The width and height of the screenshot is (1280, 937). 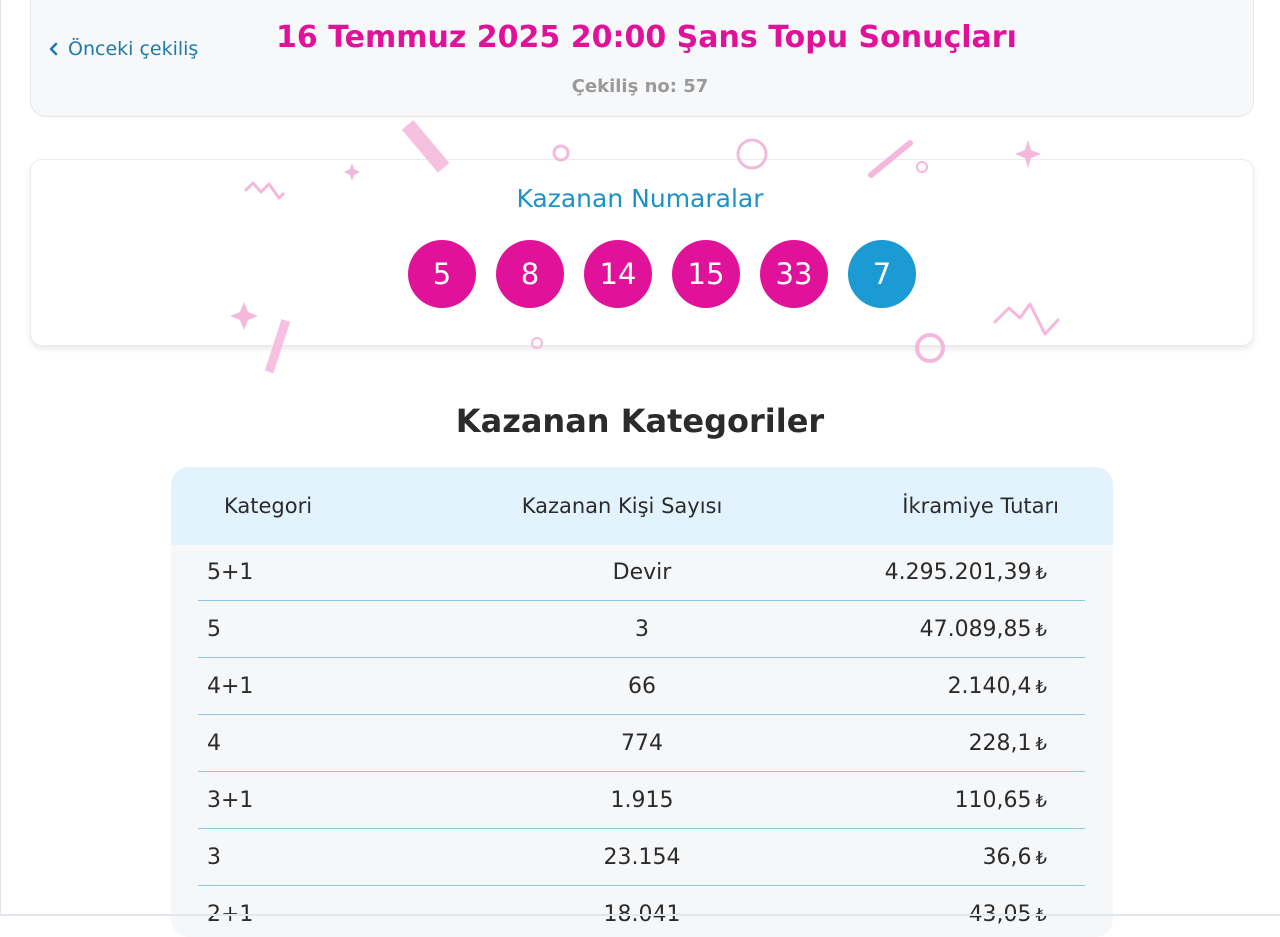 I want to click on prize-cell: 228,1 ₺, so click(x=1008, y=743).